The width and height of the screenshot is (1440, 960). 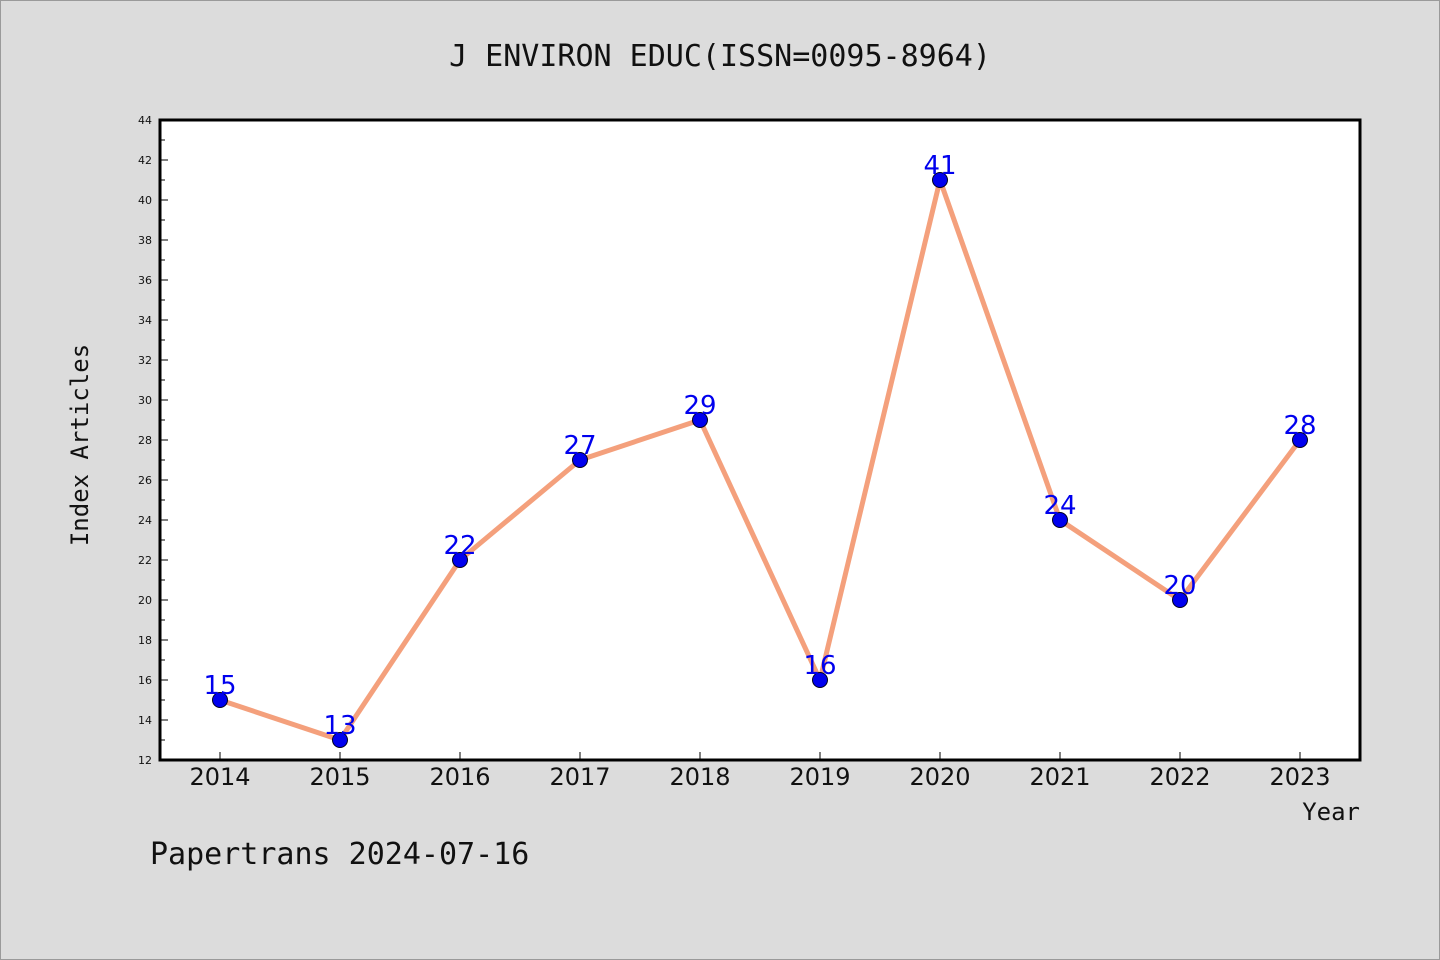 I want to click on data-label: 13, so click(x=339, y=726).